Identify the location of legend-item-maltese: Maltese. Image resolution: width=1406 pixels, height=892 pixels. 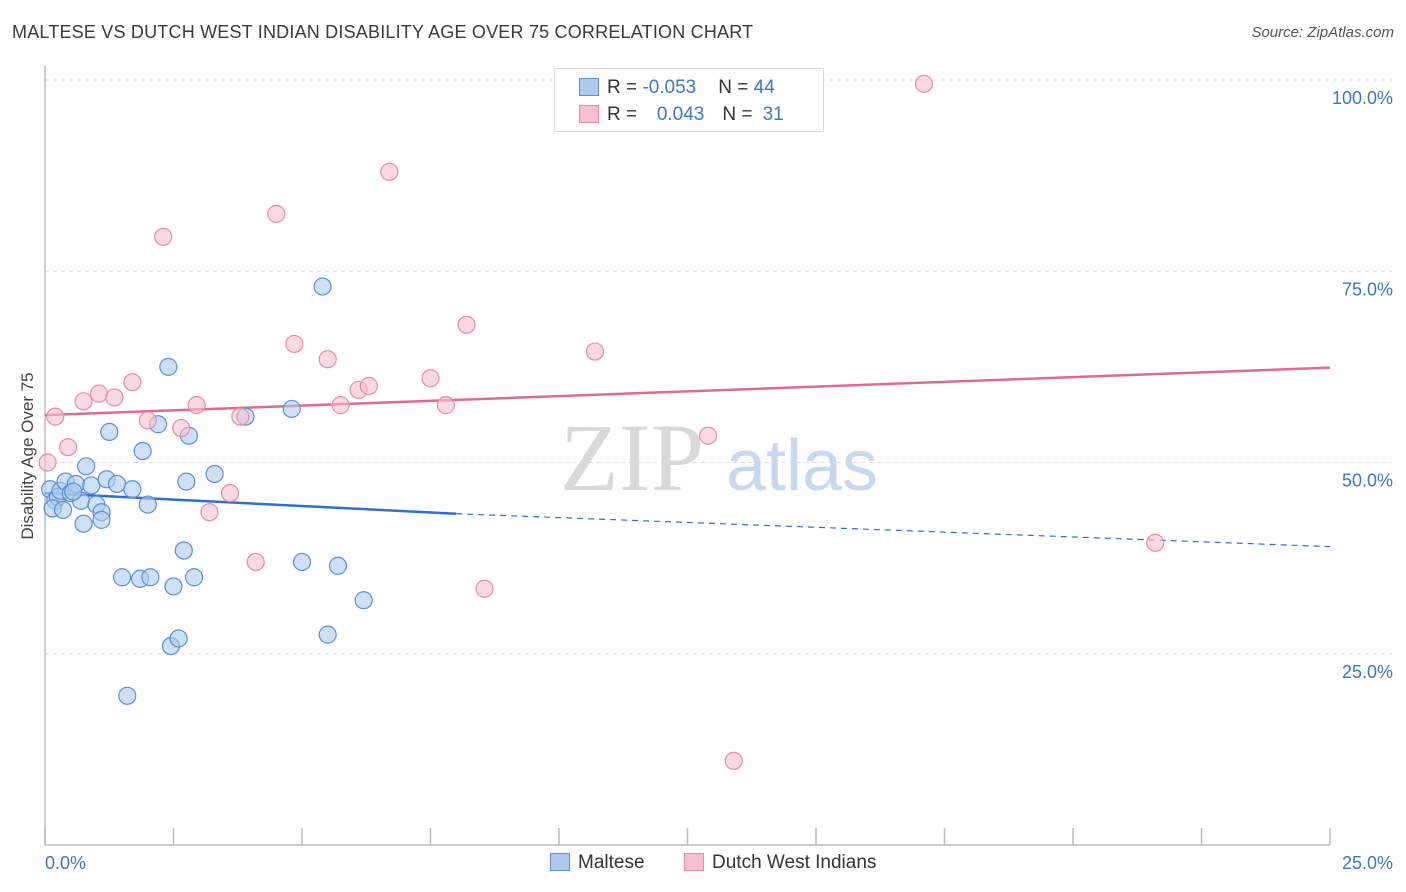
(597, 863).